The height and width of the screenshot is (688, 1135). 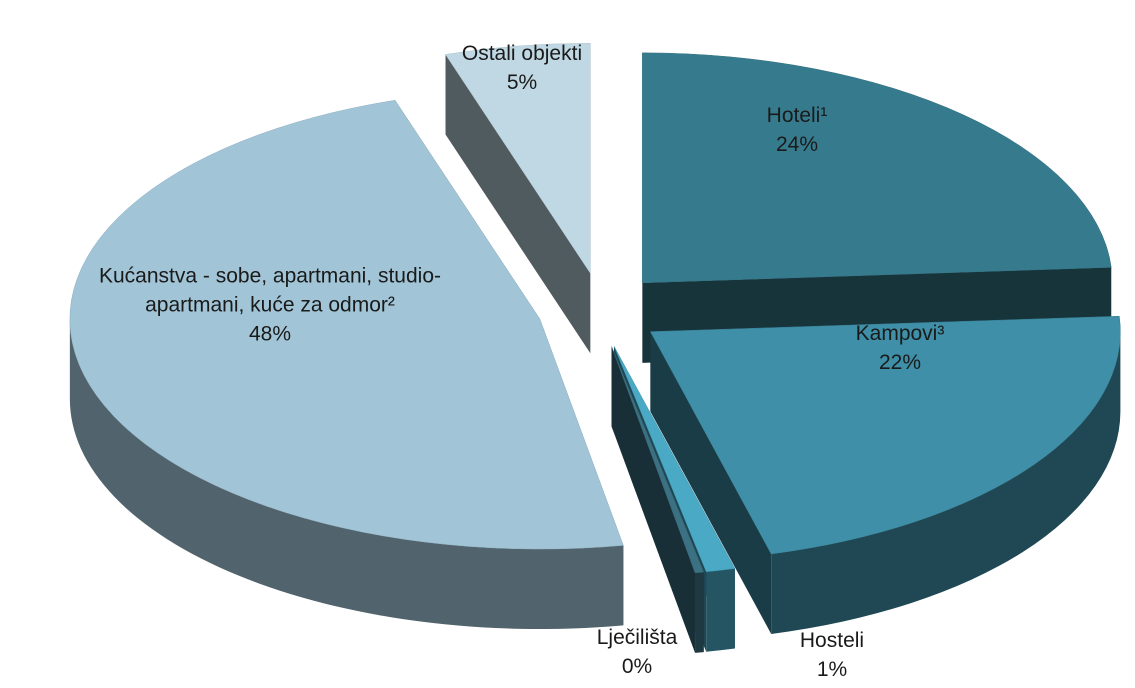 What do you see at coordinates (522, 82) in the screenshot?
I see `value-label: 5%` at bounding box center [522, 82].